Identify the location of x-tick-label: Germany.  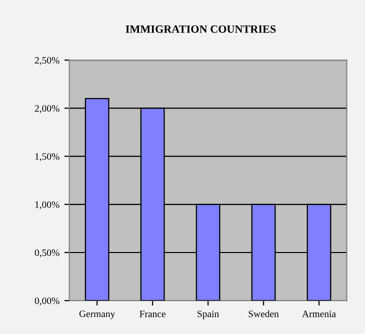
(97, 315).